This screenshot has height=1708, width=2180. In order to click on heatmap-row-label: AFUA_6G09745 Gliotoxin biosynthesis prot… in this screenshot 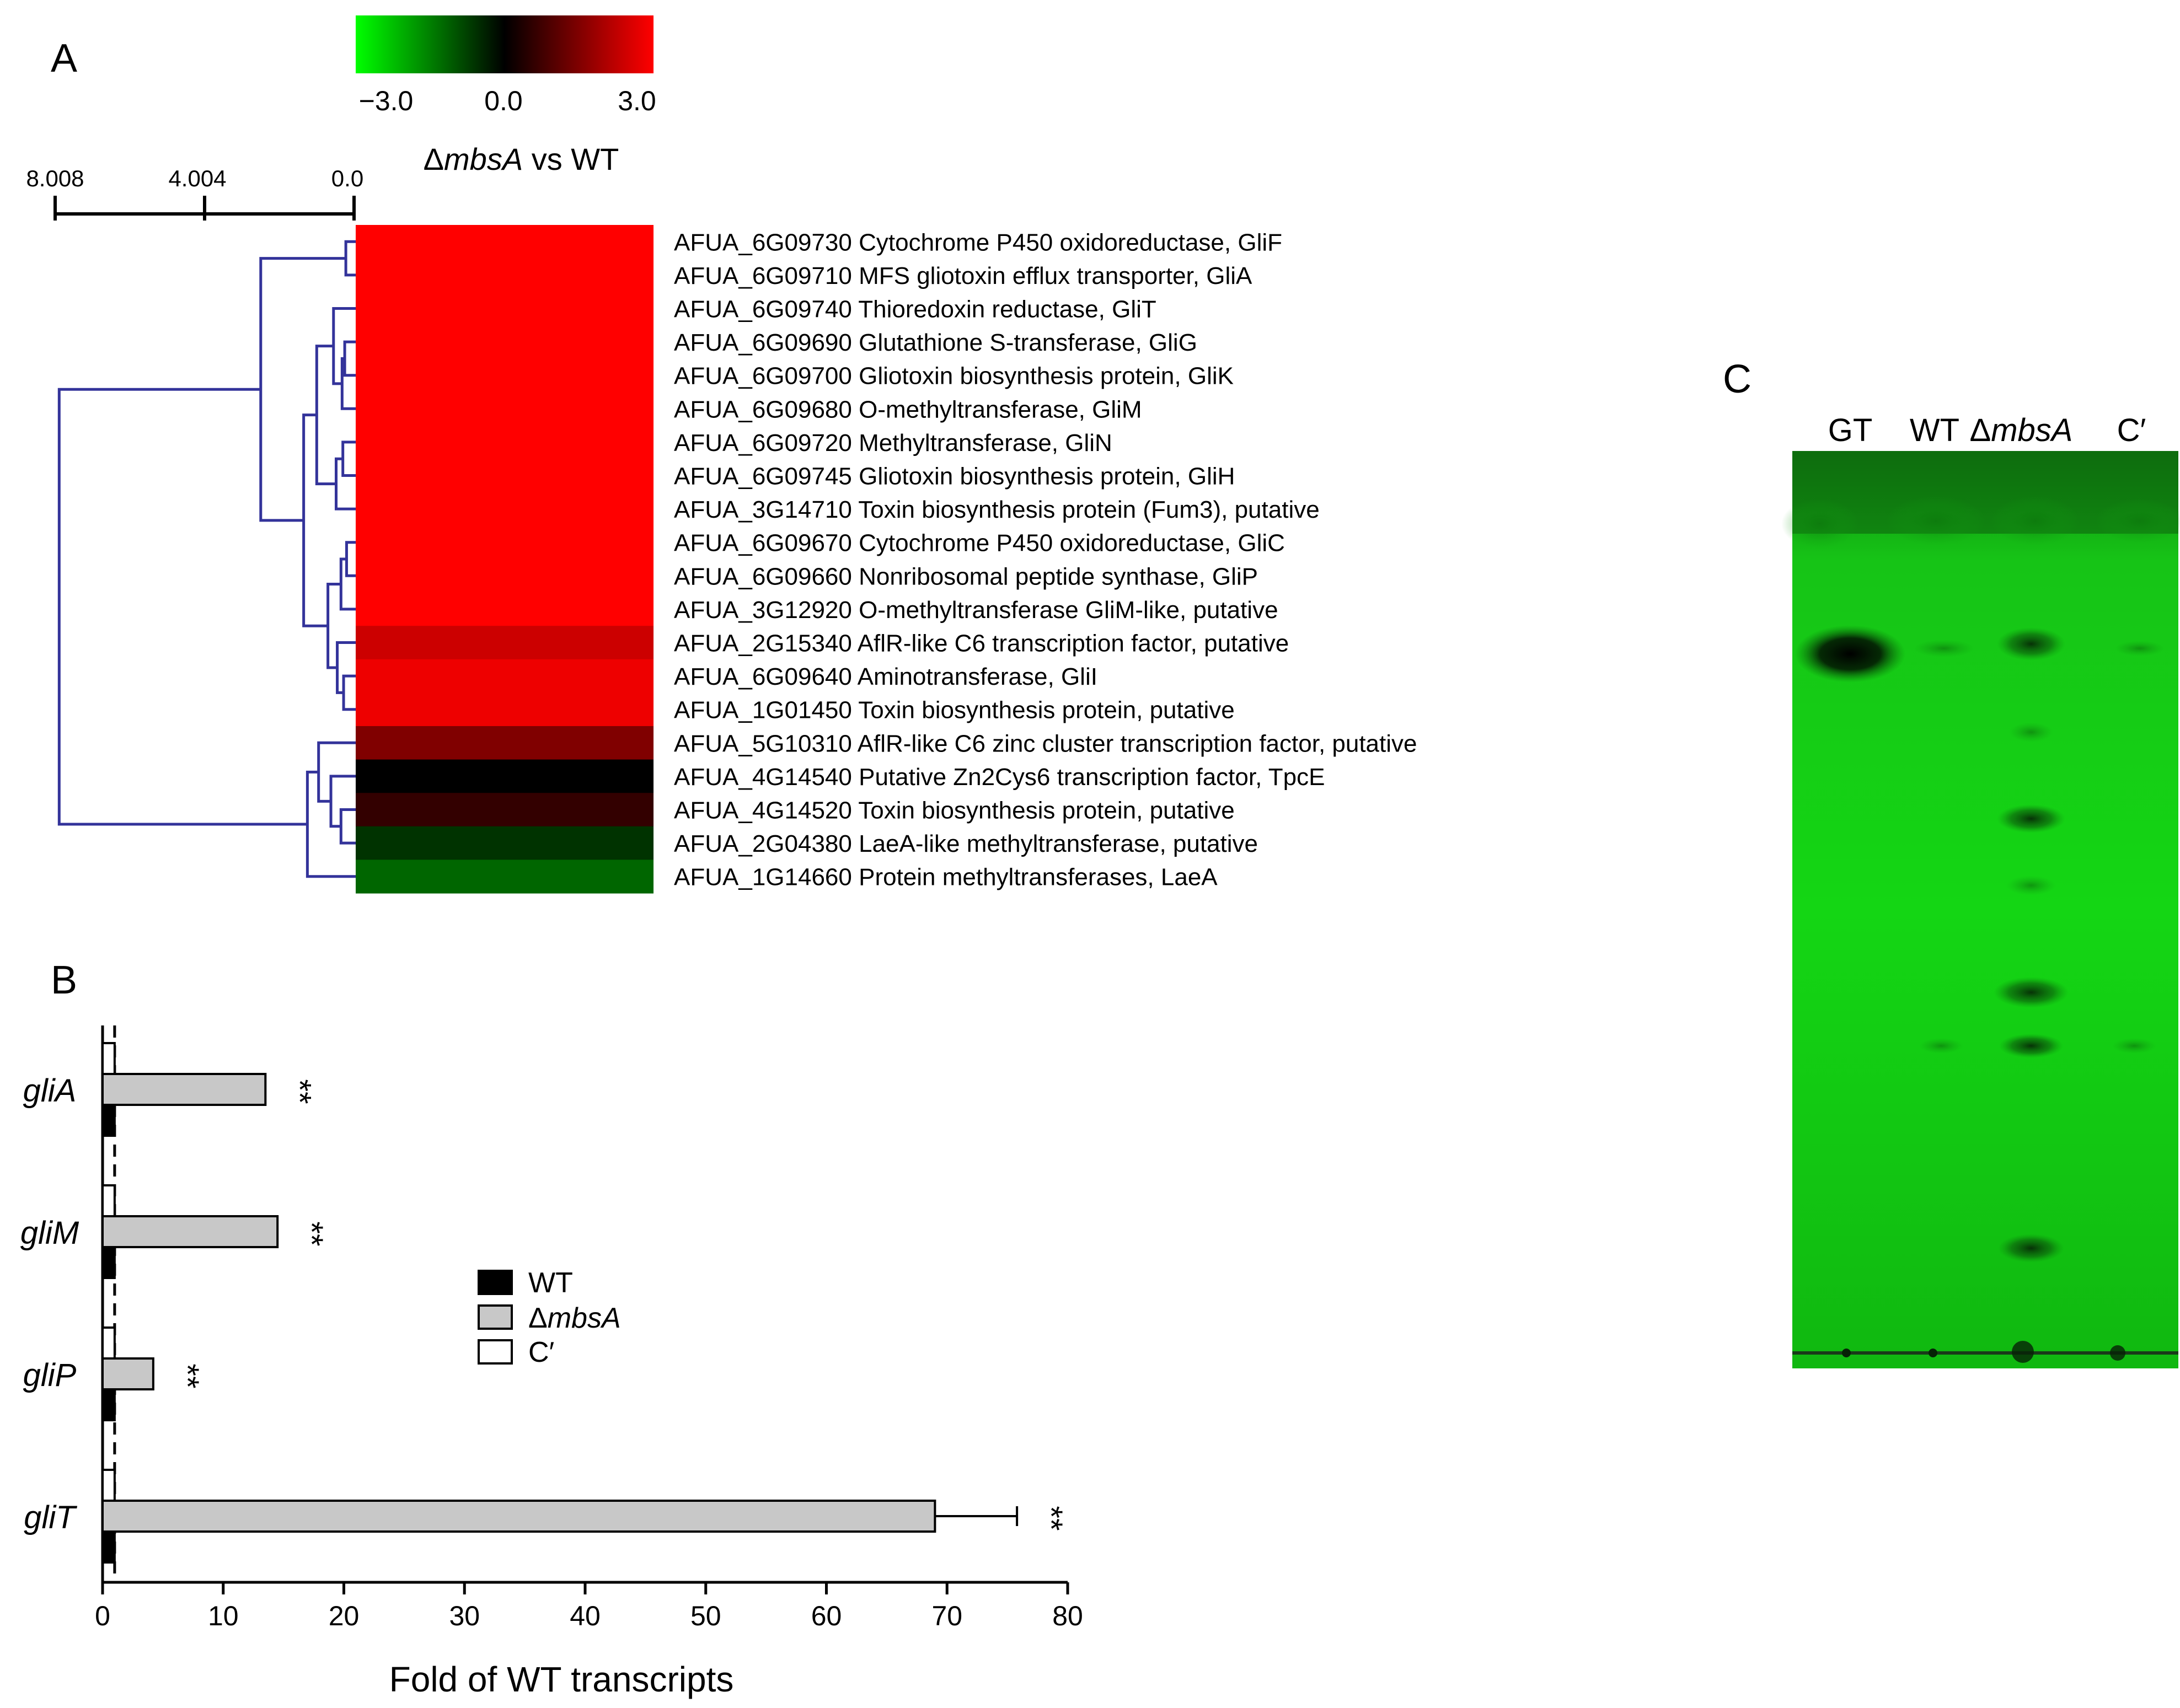, I will do `click(955, 476)`.